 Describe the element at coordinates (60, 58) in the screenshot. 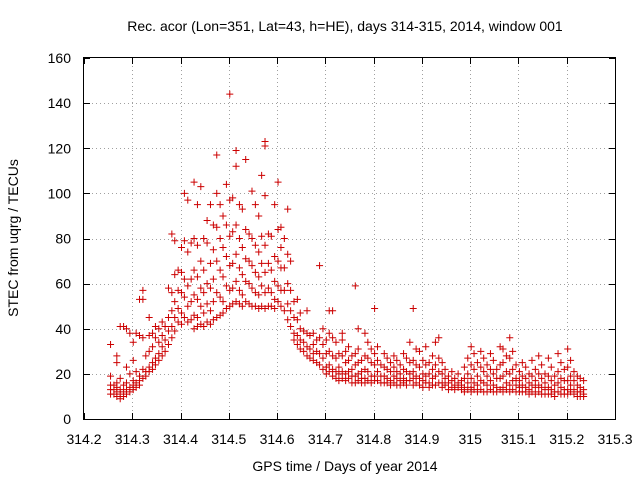

I see `y-tick-label: 160` at that location.